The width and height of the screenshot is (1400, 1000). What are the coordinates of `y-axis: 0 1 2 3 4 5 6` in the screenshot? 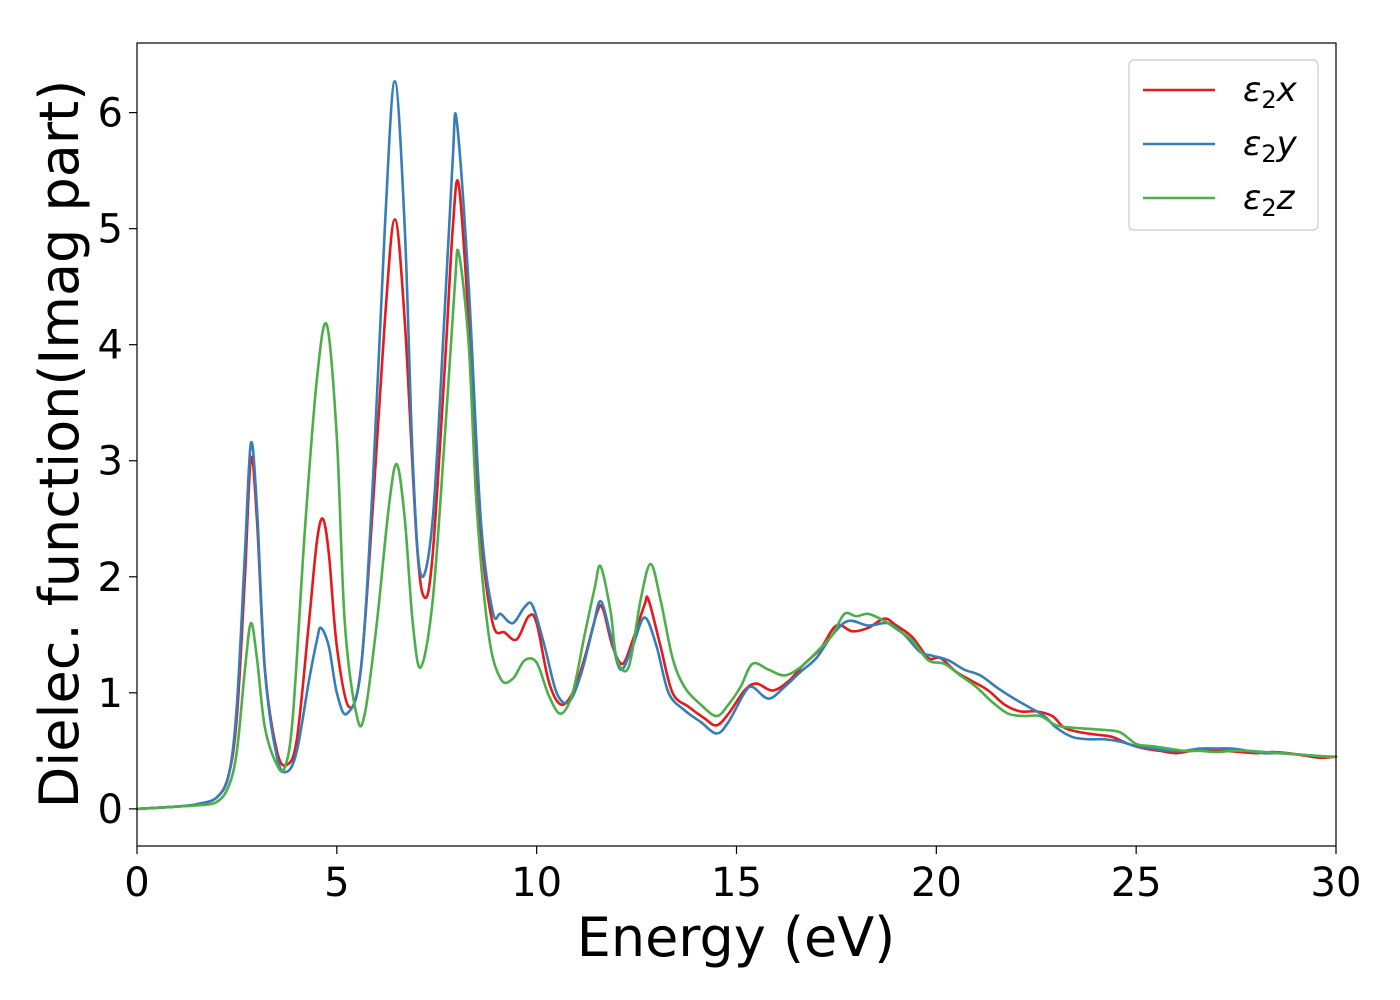 It's located at (117, 462).